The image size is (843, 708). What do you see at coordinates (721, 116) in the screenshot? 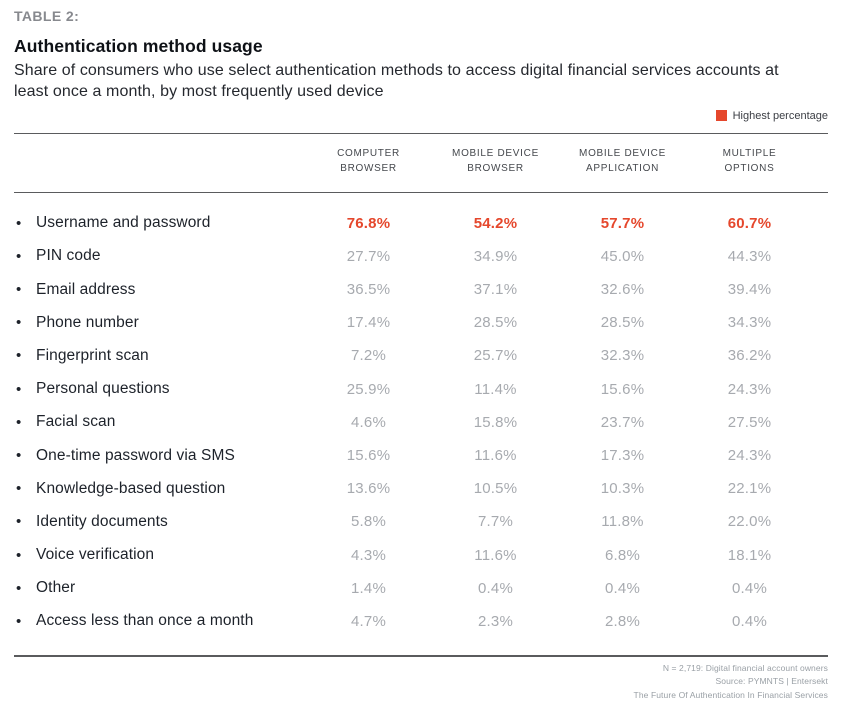
I see `highest-percentage-swatch-icon` at bounding box center [721, 116].